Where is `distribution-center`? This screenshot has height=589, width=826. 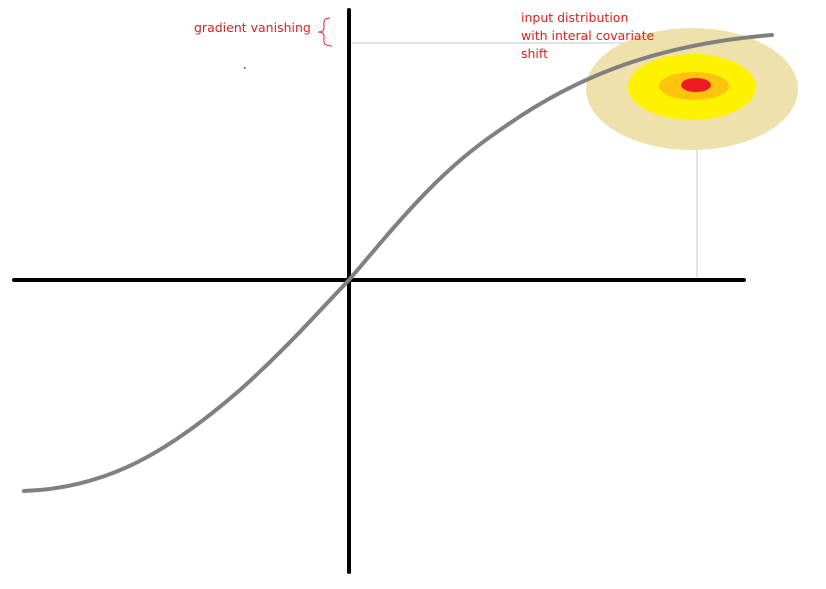
distribution-center is located at coordinates (696, 85).